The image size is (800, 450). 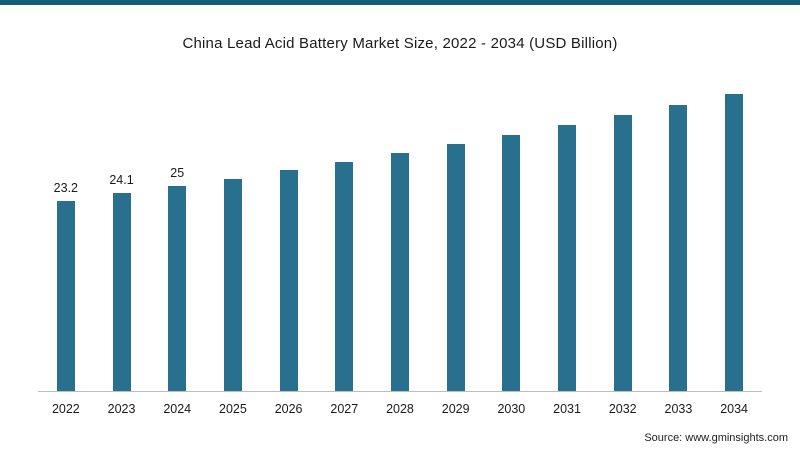 I want to click on bar-value-label: 25, so click(x=177, y=173).